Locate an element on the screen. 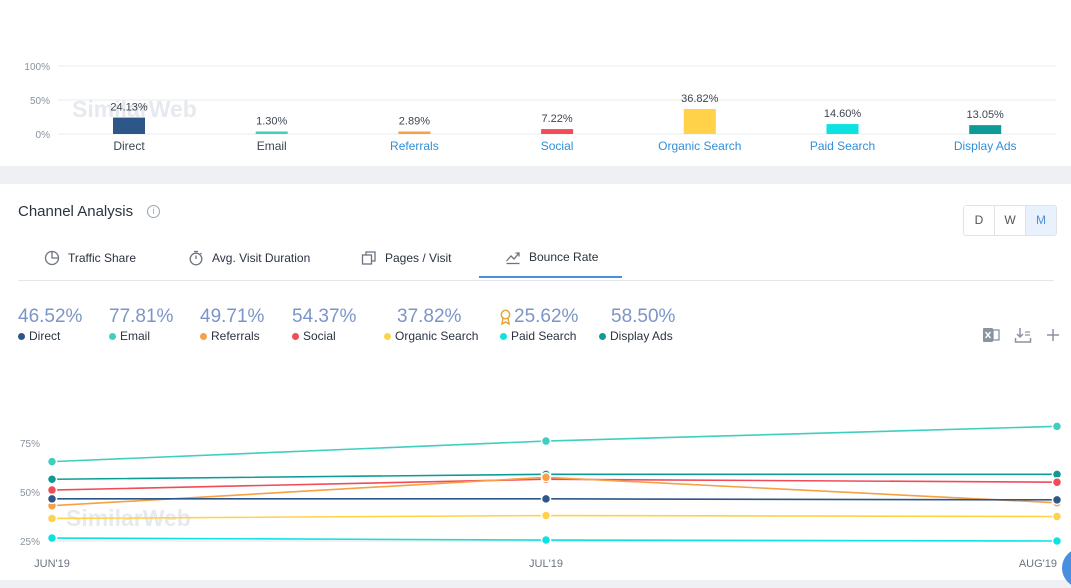 The height and width of the screenshot is (588, 1071). x-tick-label: JUN'19 is located at coordinates (52, 564).